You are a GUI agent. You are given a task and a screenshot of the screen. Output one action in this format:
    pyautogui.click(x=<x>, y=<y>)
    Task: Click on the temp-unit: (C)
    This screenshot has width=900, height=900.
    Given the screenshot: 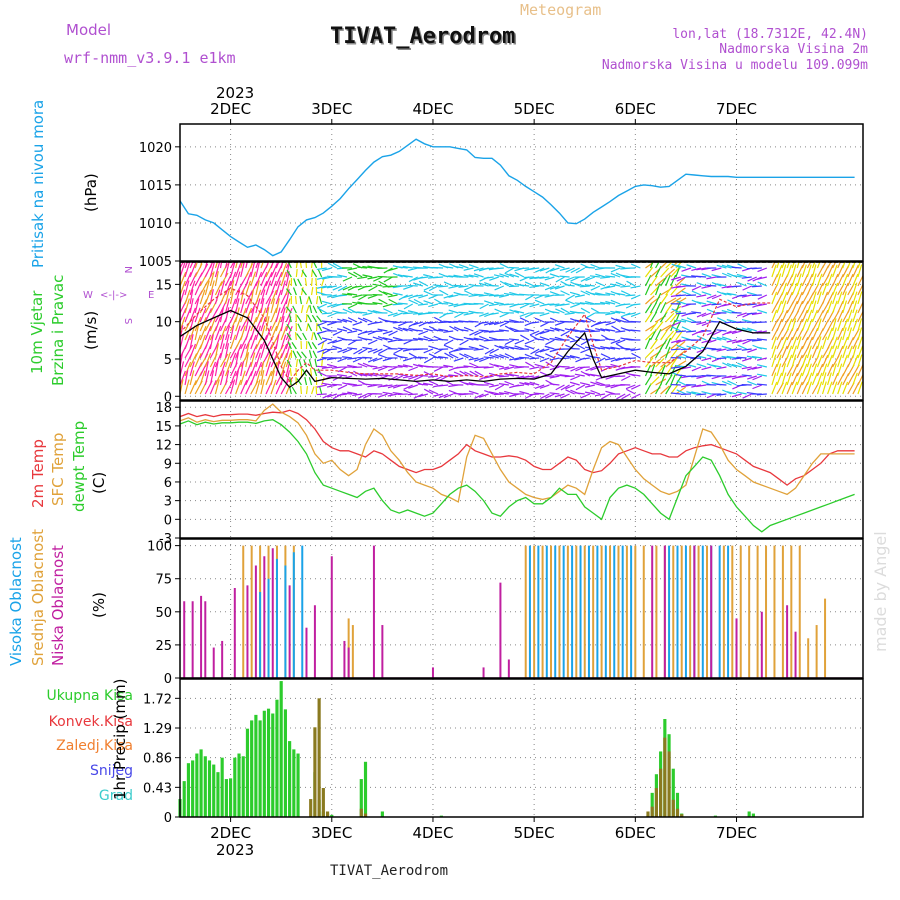 What is the action you would take?
    pyautogui.click(x=99, y=483)
    